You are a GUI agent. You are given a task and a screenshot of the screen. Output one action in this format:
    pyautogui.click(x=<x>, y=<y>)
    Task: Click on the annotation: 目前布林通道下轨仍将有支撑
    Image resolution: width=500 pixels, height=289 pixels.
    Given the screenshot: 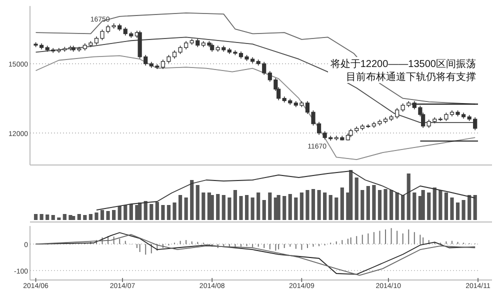 What is the action you would take?
    pyautogui.click(x=411, y=77)
    